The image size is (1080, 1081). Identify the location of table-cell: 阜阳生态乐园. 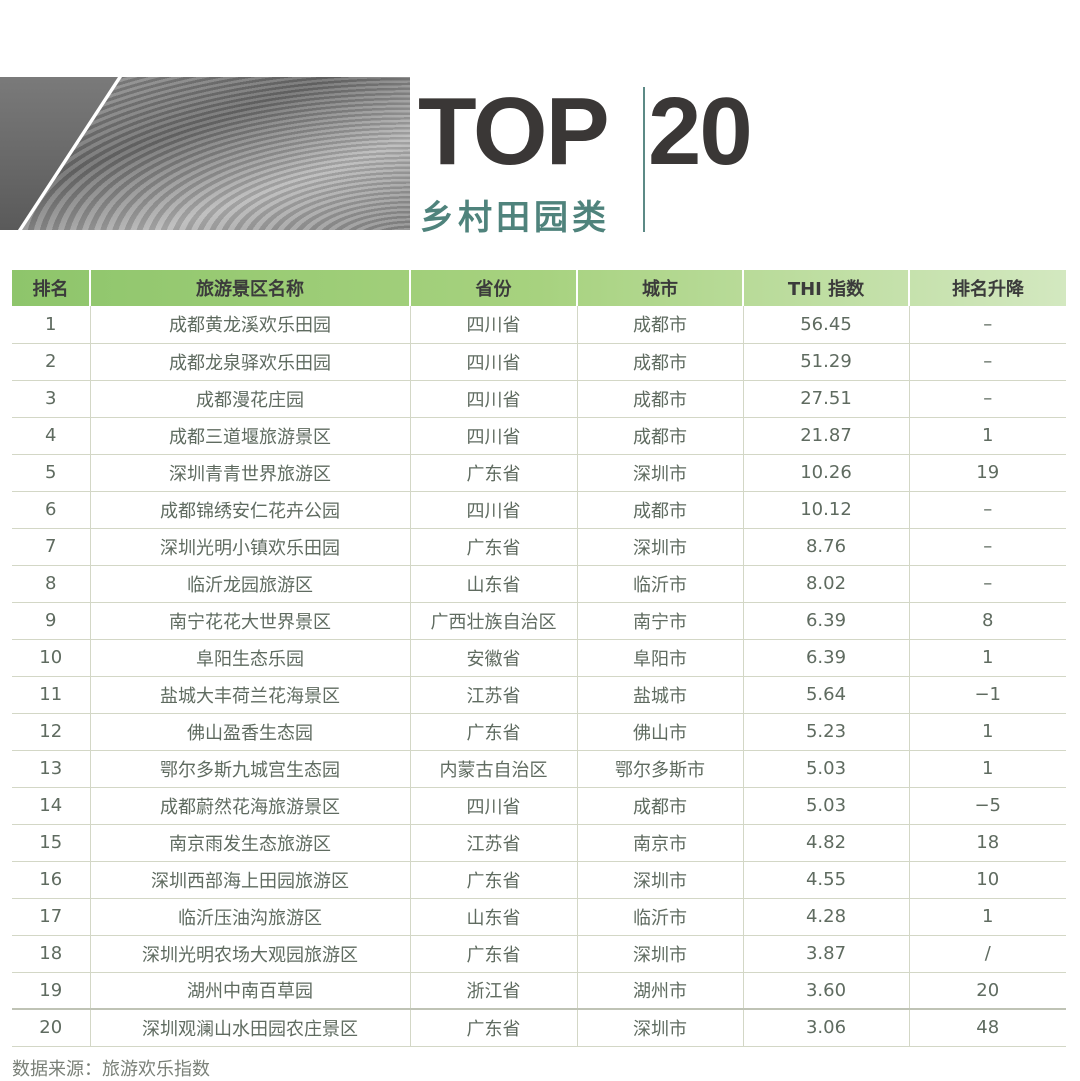
(249, 658).